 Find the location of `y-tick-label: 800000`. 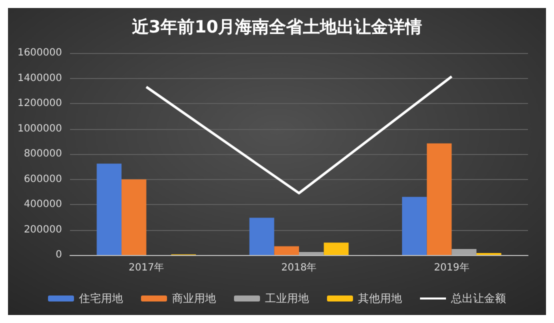

y-tick-label: 800000 is located at coordinates (43, 154).